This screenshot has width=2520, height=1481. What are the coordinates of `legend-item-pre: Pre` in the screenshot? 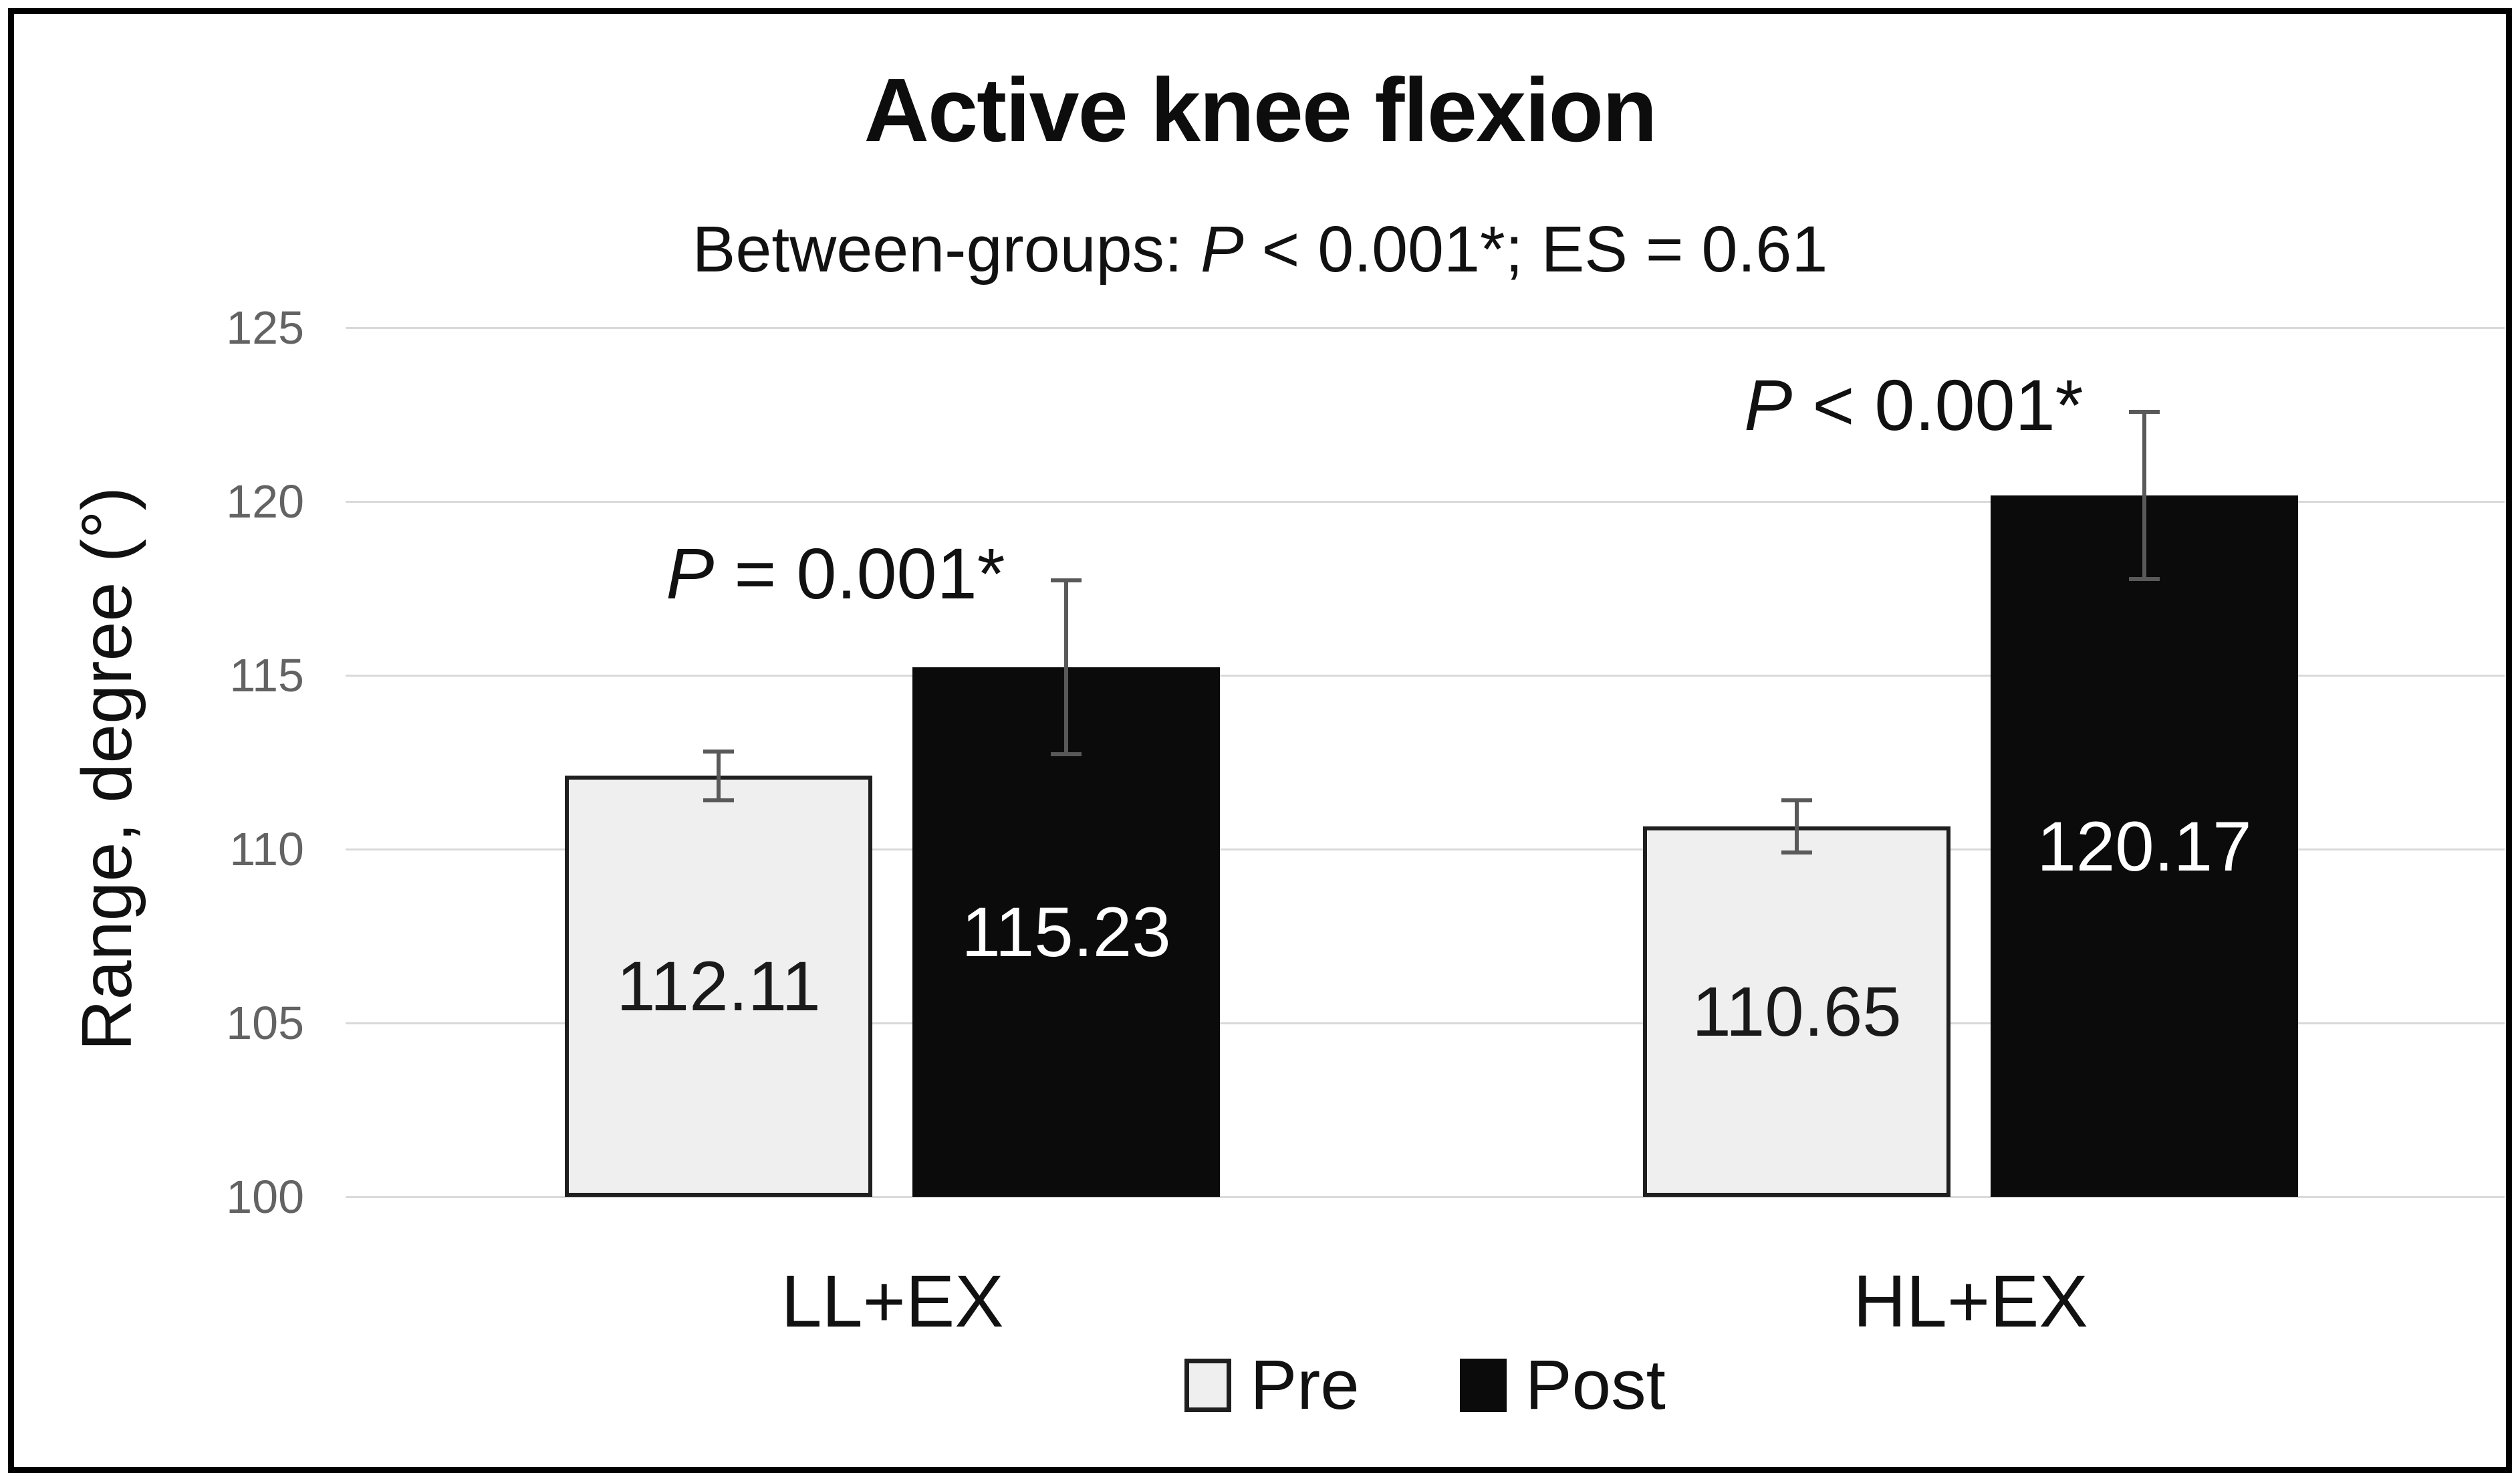 It's located at (1272, 1385).